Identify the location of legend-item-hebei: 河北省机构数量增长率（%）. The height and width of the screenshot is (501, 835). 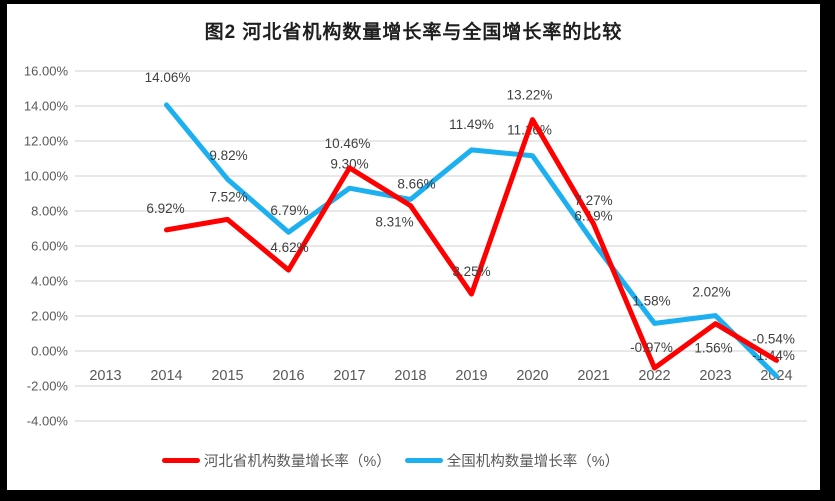
(276, 460).